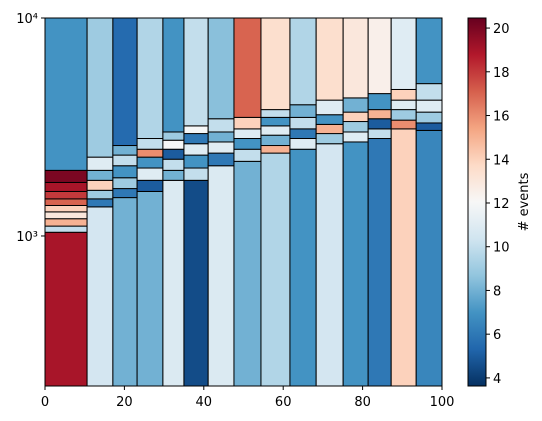 The image size is (542, 421). I want to click on y-tick-label: 10⁴, so click(27, 19).